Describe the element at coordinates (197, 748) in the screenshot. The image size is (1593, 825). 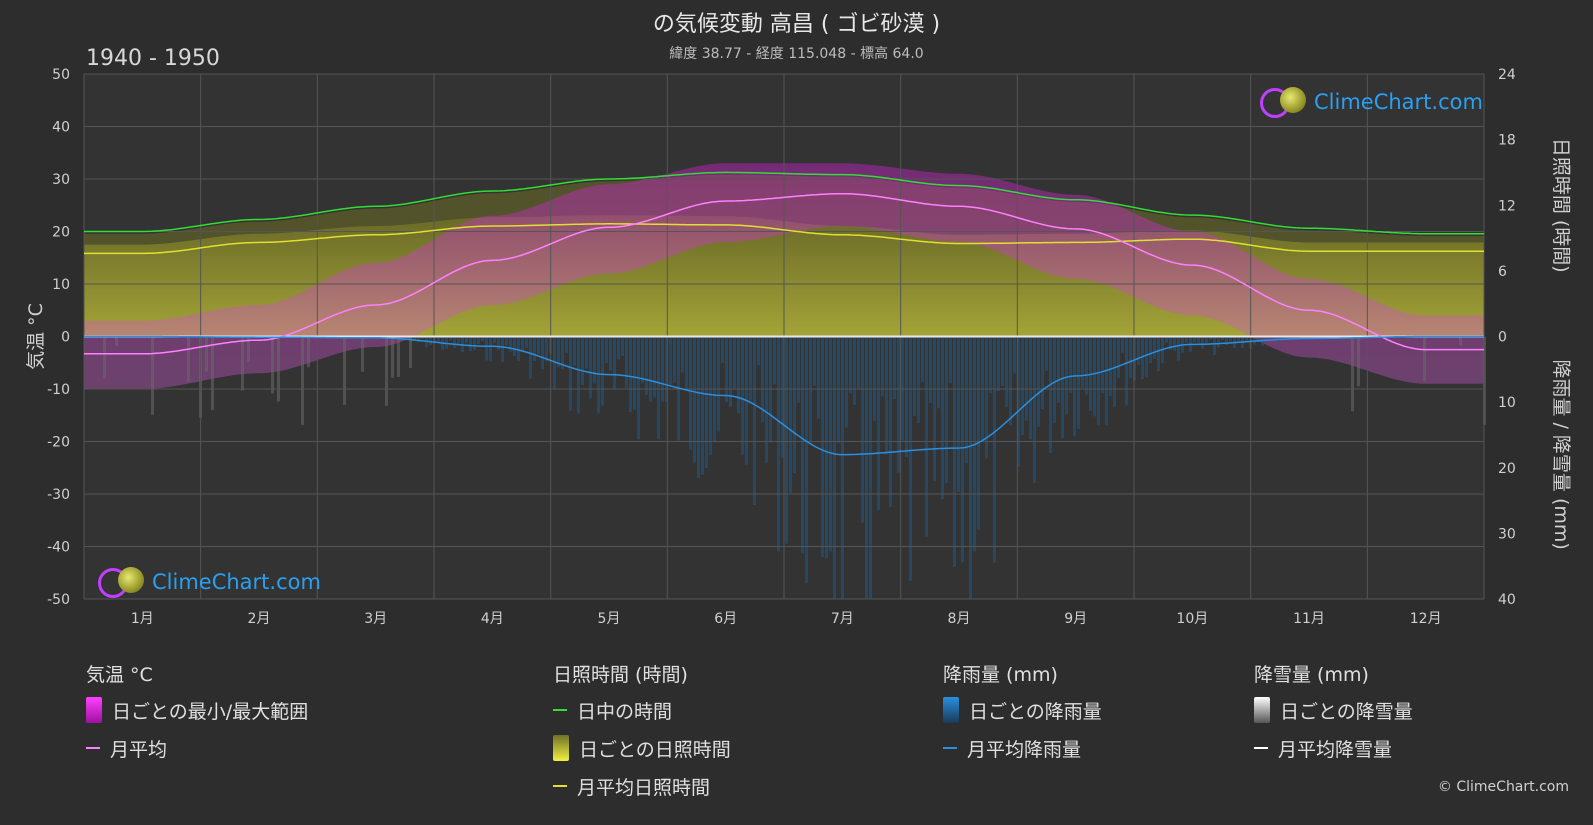
I see `legend-temp-avg: 月平均` at that location.